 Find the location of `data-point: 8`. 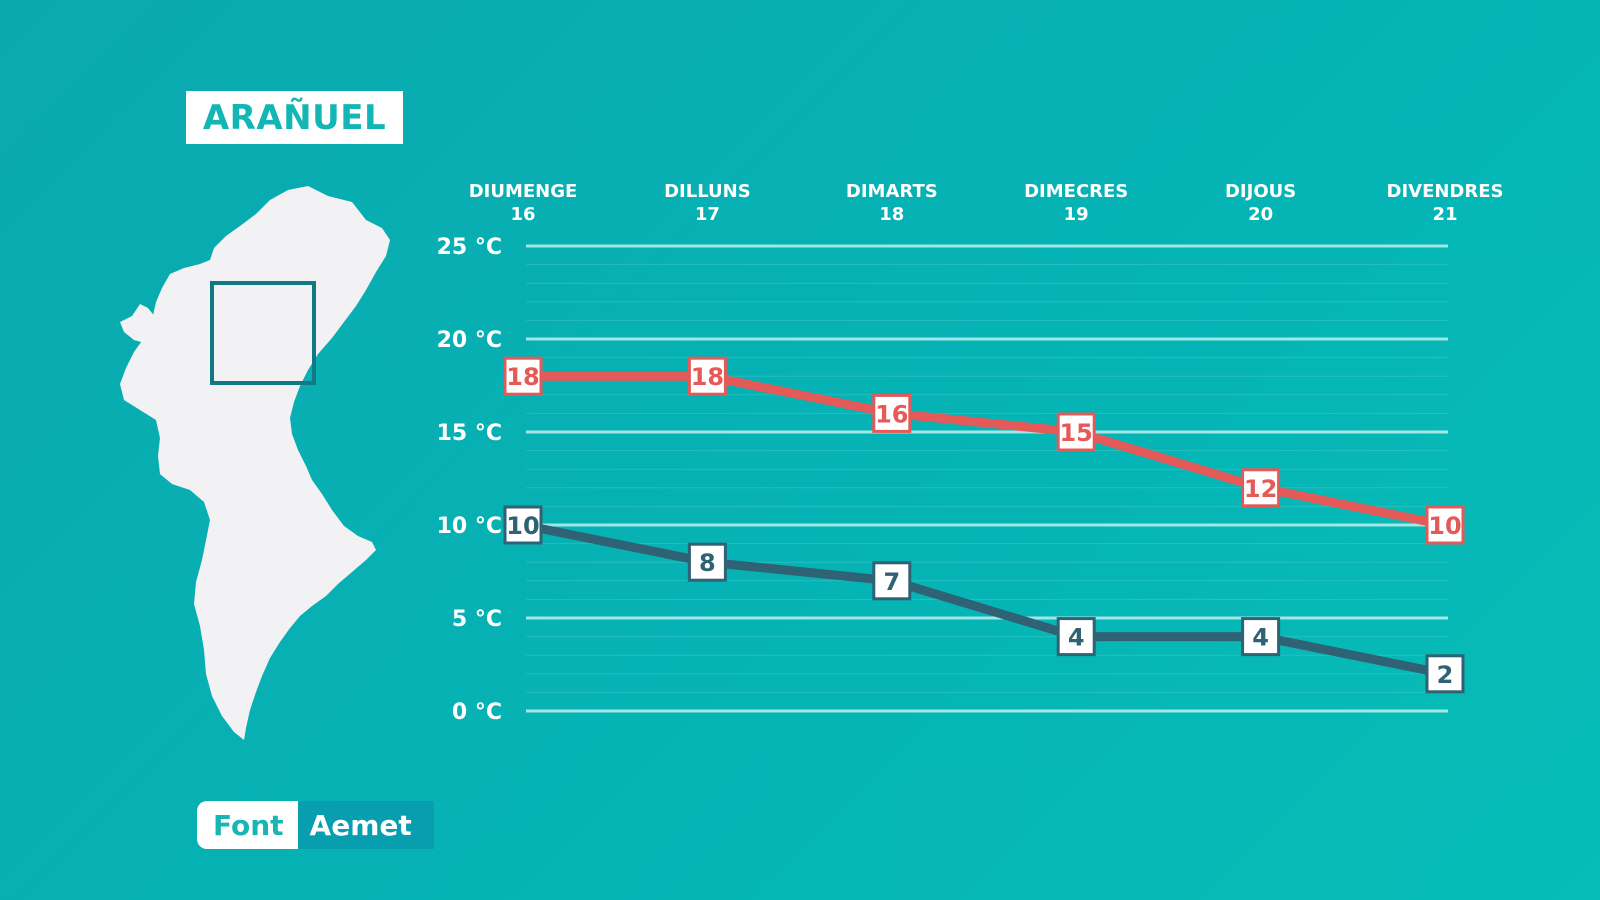

data-point: 8 is located at coordinates (707, 562).